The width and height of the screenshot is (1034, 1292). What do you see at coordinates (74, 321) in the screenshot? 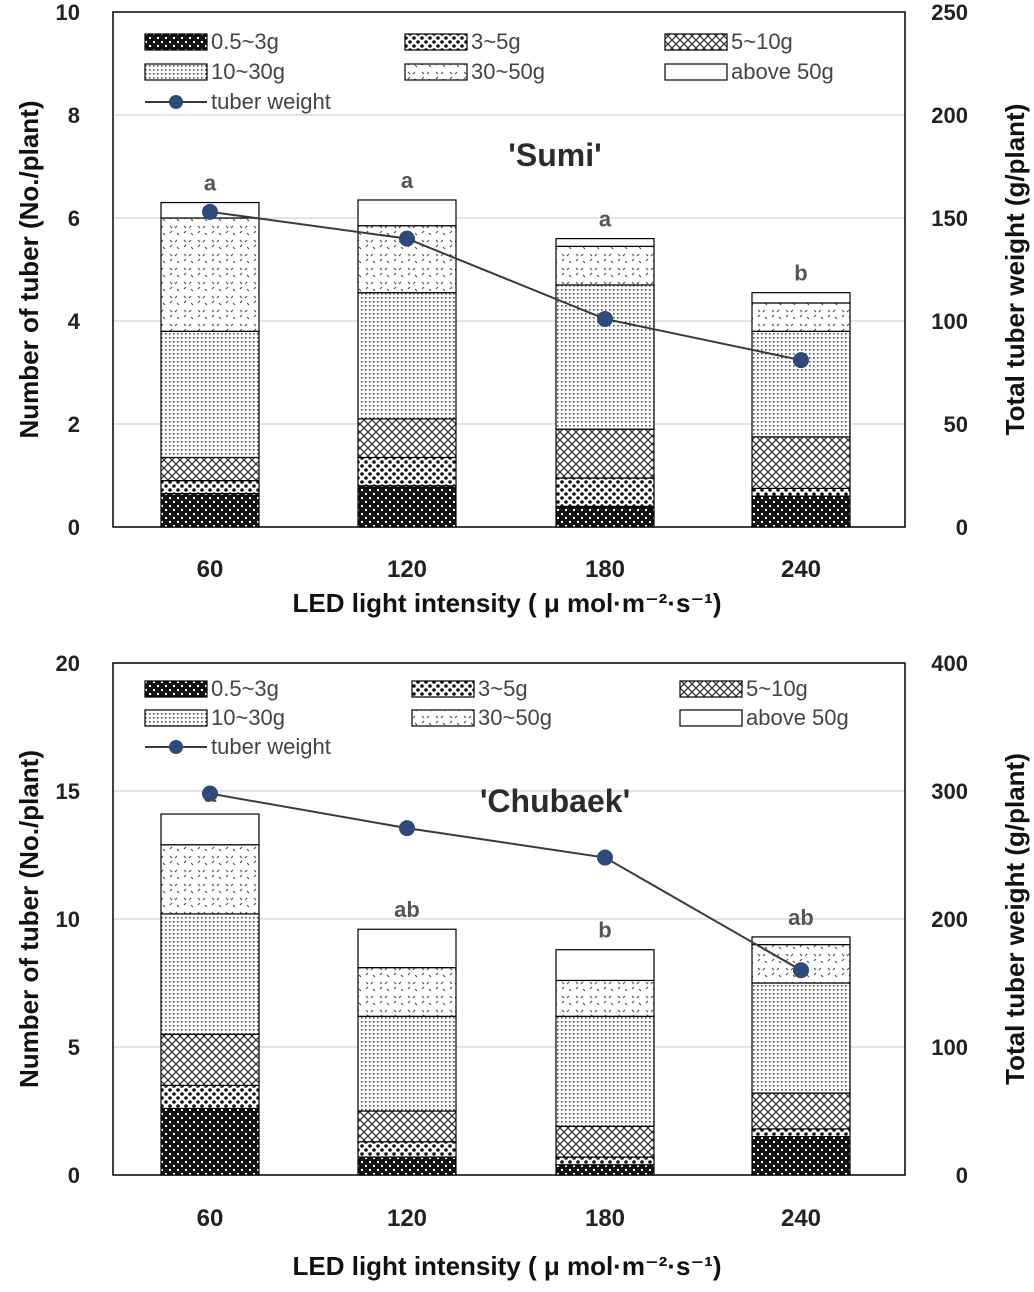
I see `y-tick-label: 4` at bounding box center [74, 321].